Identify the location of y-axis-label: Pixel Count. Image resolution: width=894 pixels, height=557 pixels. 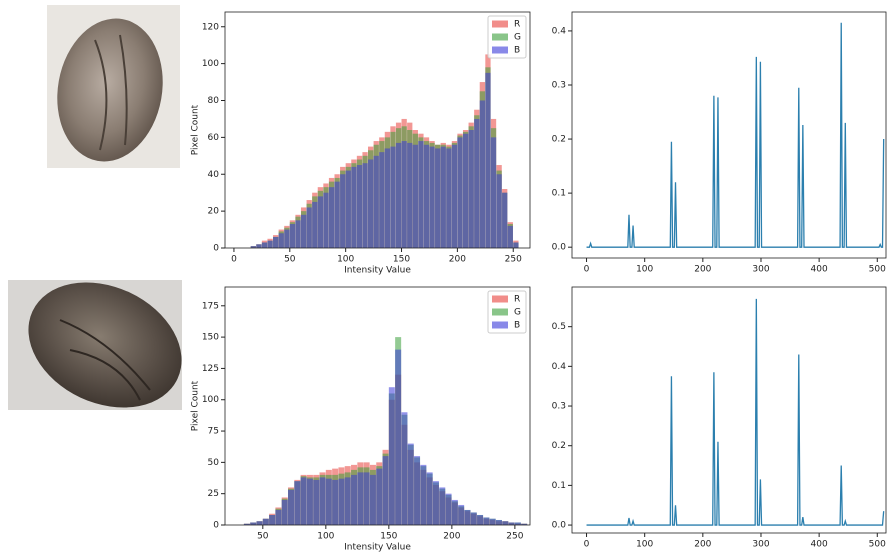
(196, 405).